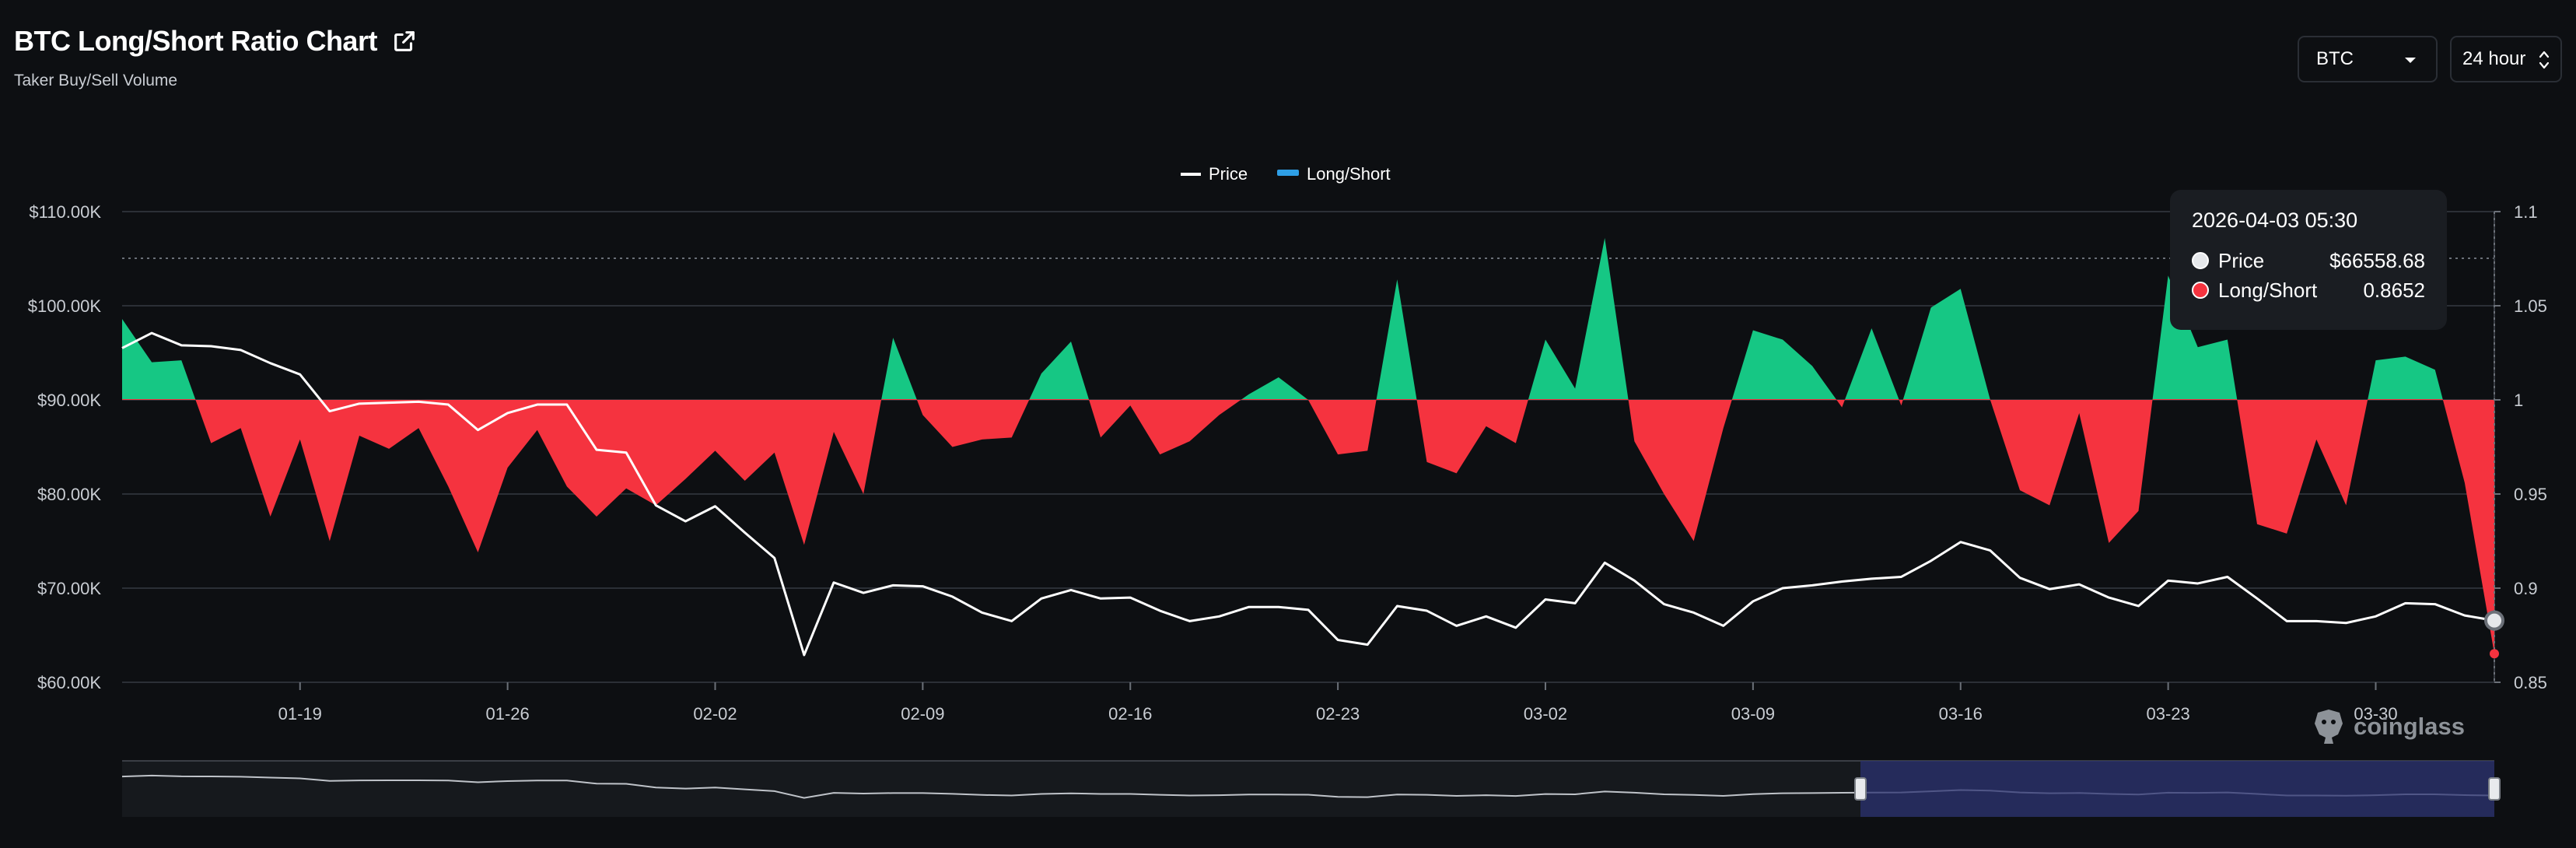 The width and height of the screenshot is (2576, 848). I want to click on chevron-down-icon, so click(2410, 60).